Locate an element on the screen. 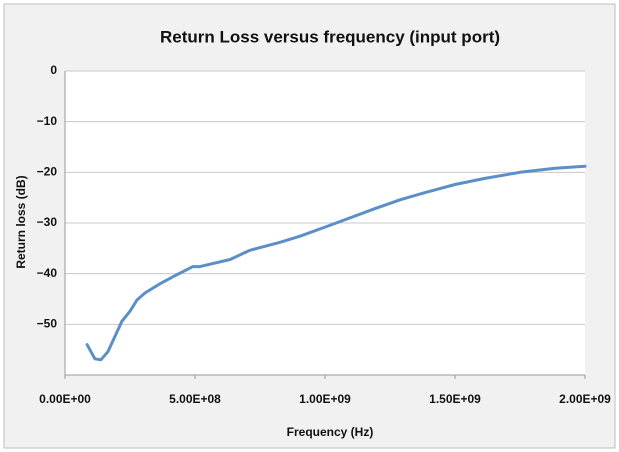  x-tick-label: 2.00E+09 is located at coordinates (585, 399).